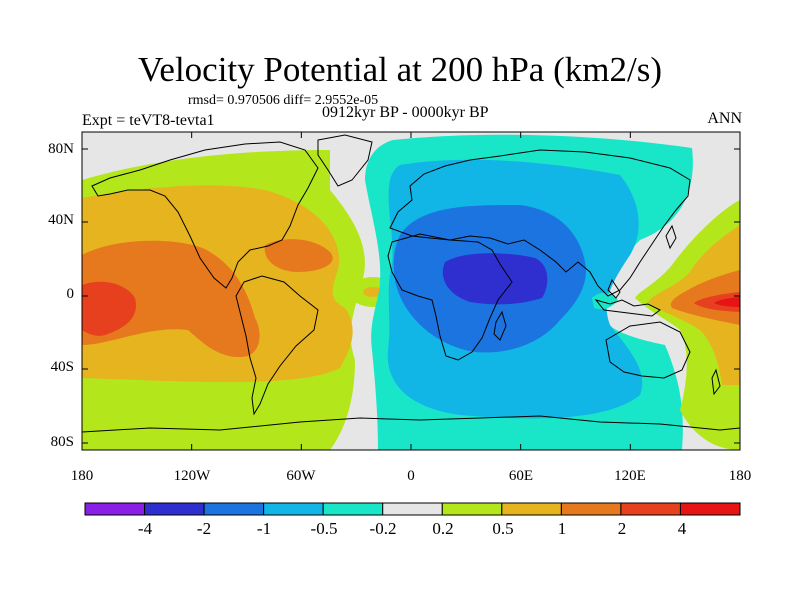 The image size is (800, 600). I want to click on lat-tick-label: 80S, so click(62, 442).